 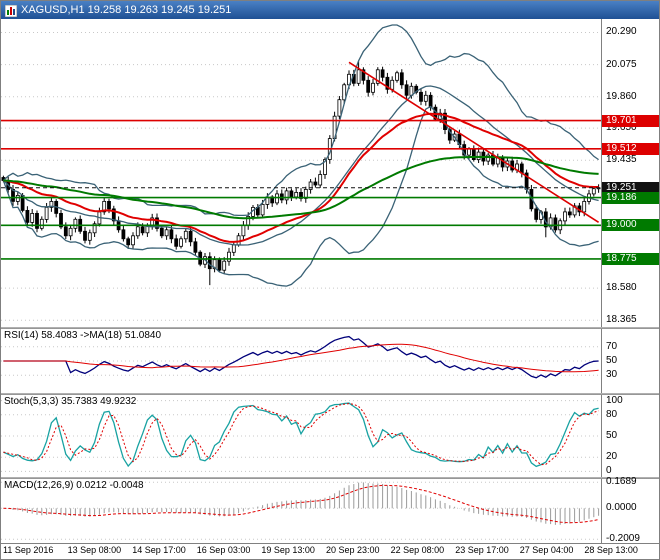 I want to click on price-tag: 19.251, so click(x=630, y=187).